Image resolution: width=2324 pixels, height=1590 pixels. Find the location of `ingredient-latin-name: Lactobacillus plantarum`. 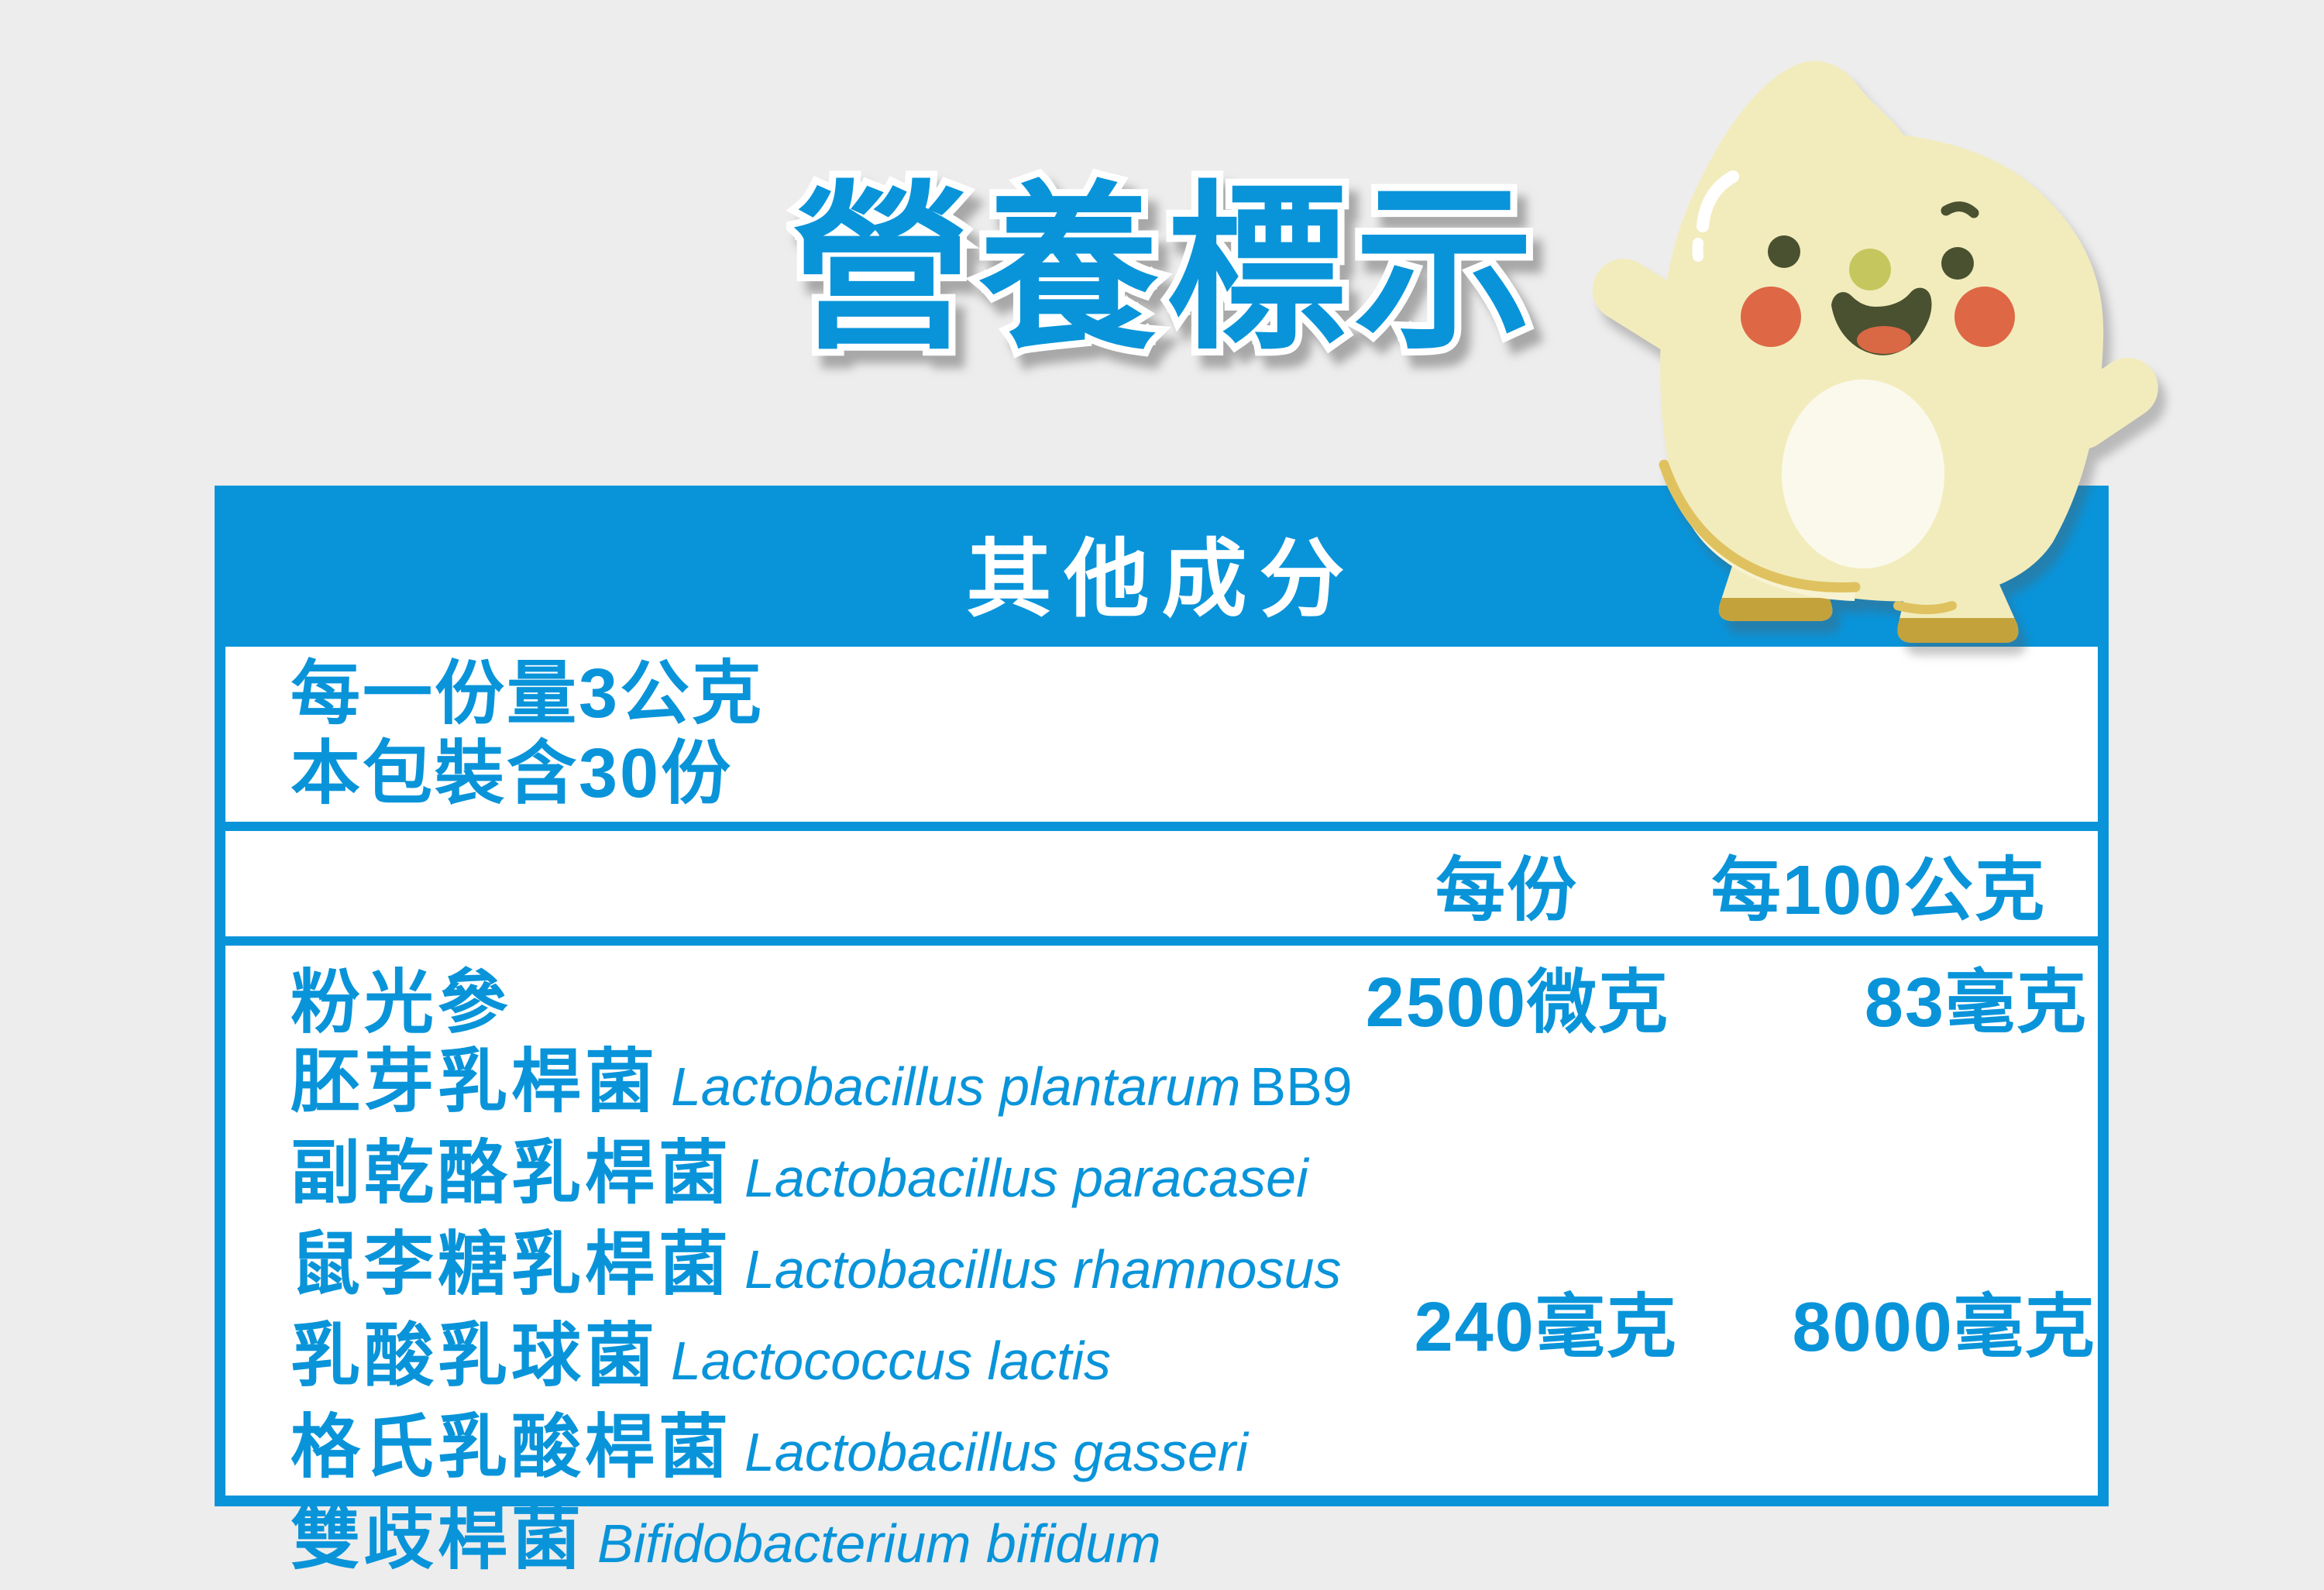

ingredient-latin-name: Lactobacillus plantarum is located at coordinates (956, 1086).